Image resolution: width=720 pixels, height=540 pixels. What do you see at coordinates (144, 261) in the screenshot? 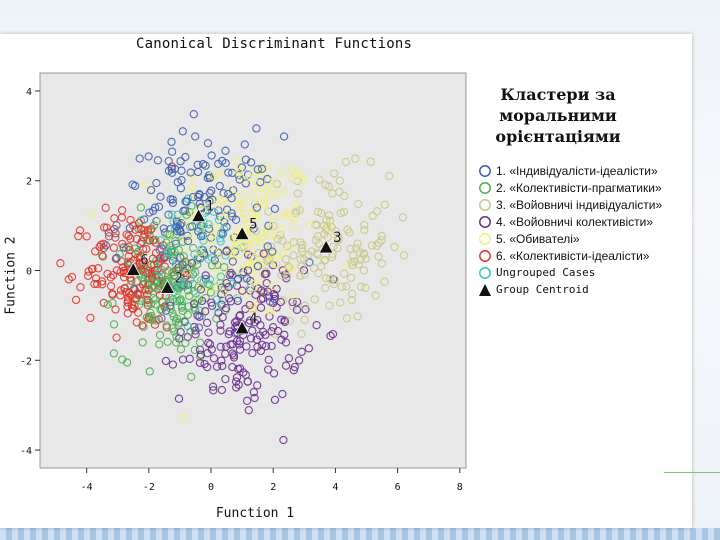
I see `centroid-label: 6` at bounding box center [144, 261].